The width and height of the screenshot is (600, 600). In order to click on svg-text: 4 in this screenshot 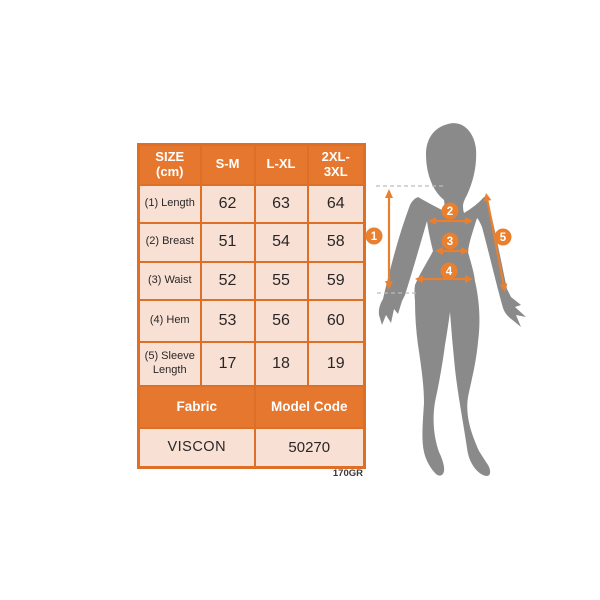, I will do `click(449, 272)`.